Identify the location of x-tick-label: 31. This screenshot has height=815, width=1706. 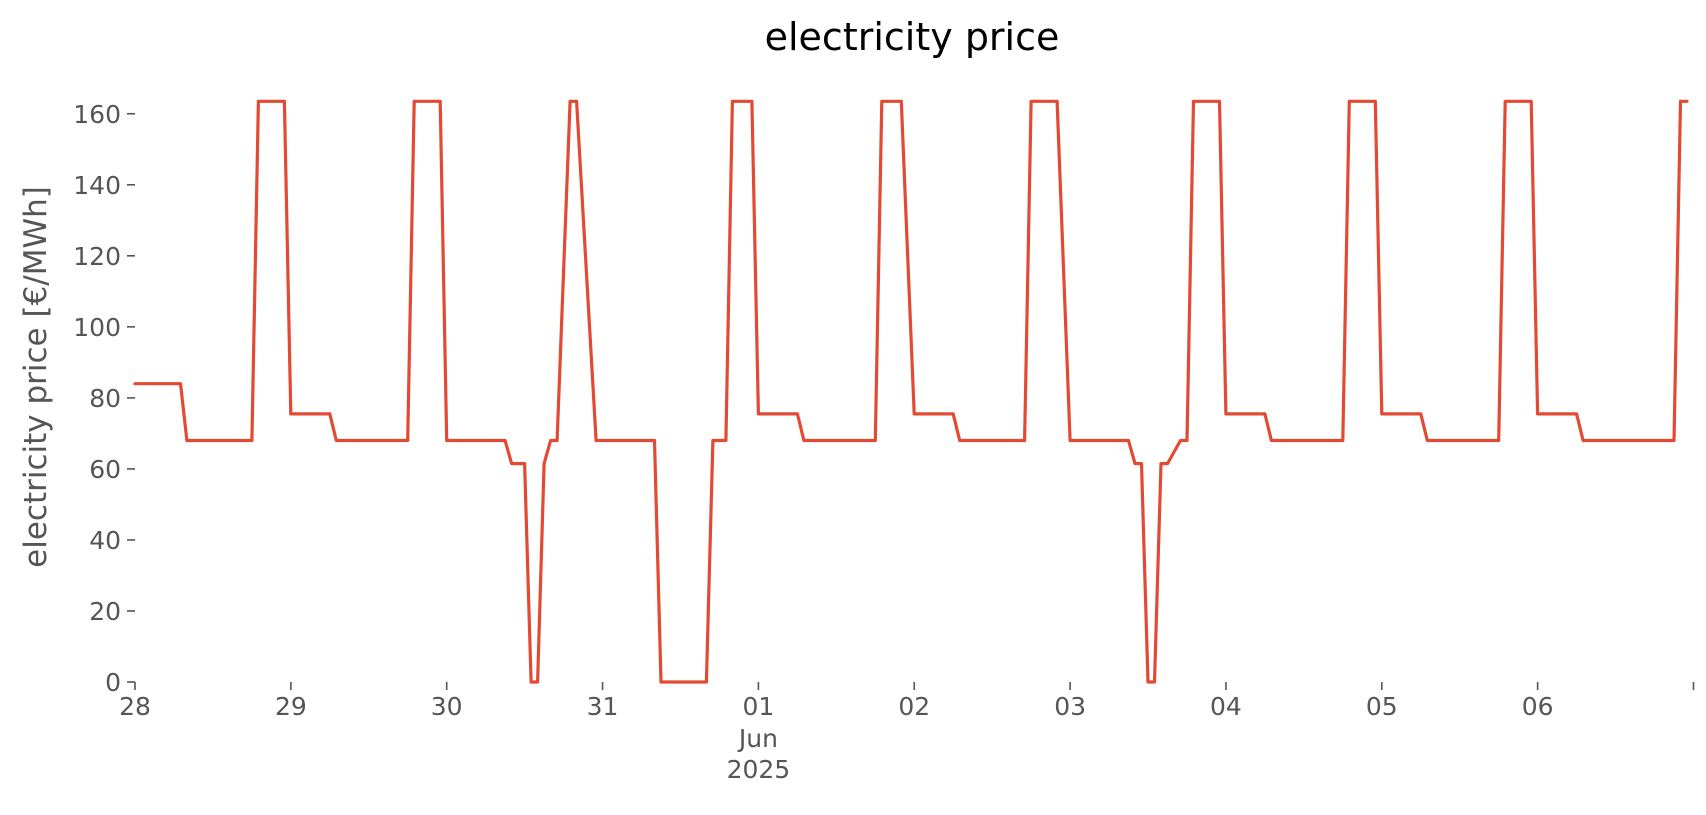
(603, 706).